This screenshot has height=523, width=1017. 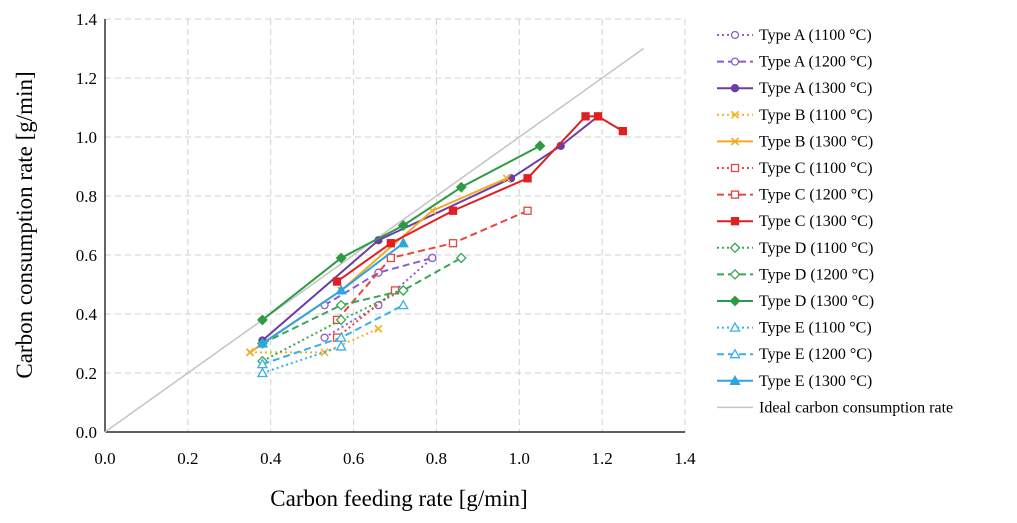 I want to click on legend-label: Type D (1300 °C), so click(x=816, y=301).